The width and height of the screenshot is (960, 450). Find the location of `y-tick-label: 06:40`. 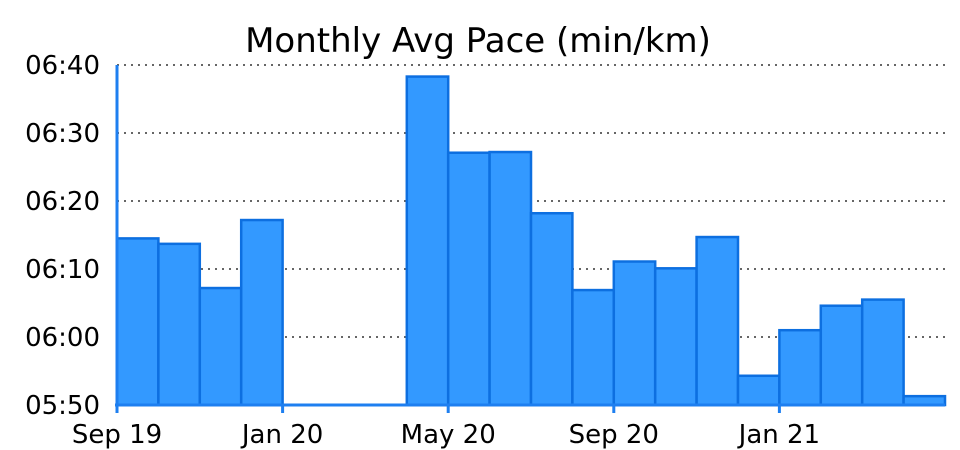

y-tick-label: 06:40 is located at coordinates (62, 66).